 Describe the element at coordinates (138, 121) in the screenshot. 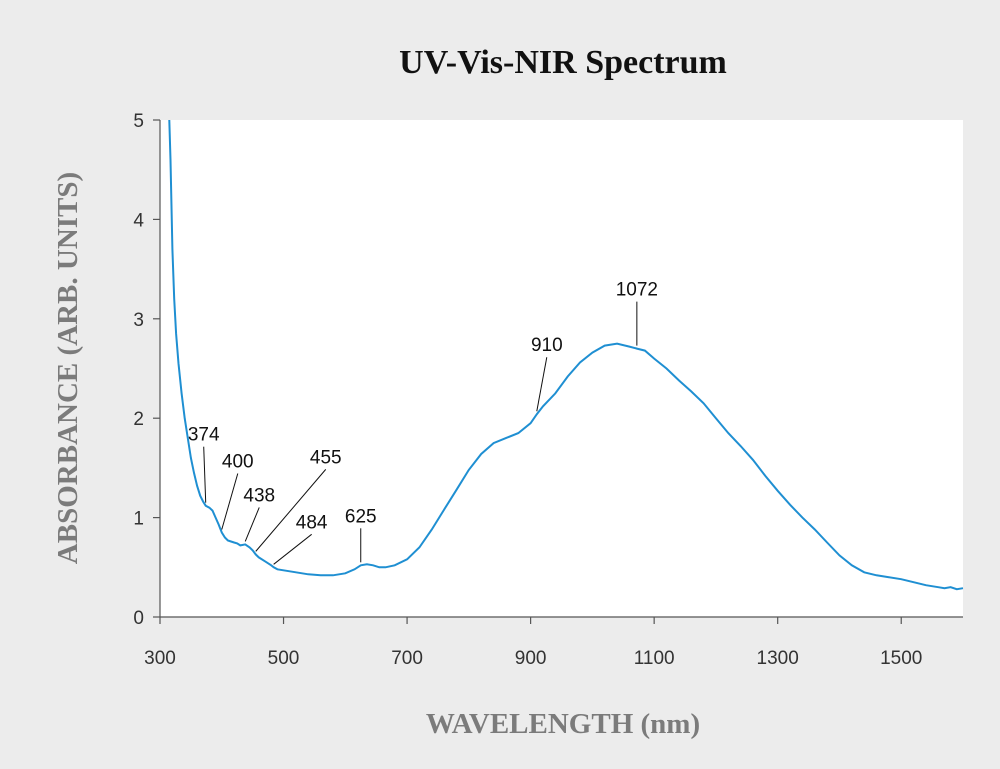

I see `y-tick-label: 5` at that location.